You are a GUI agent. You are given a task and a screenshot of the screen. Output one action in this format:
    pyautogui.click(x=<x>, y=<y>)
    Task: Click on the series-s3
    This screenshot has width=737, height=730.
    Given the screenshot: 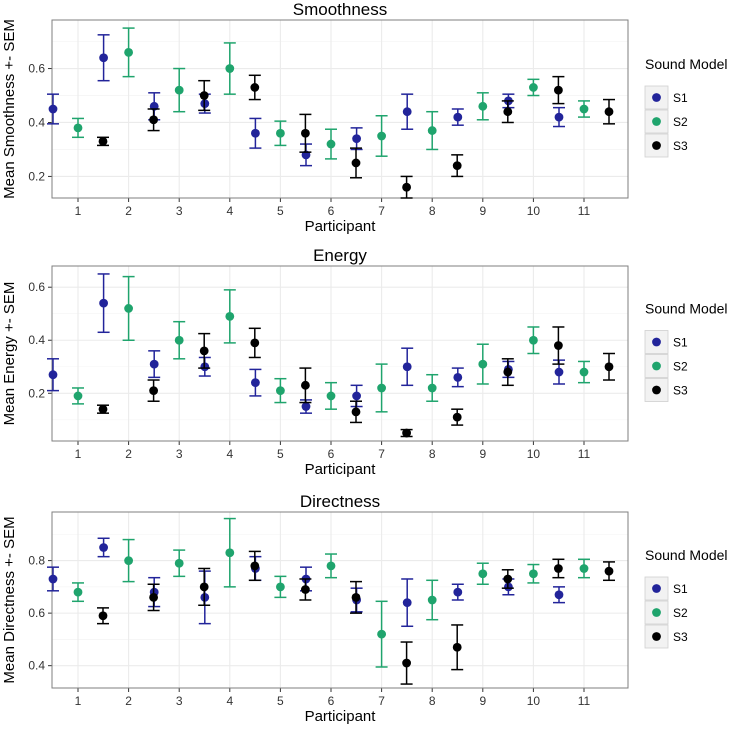 What is the action you would take?
    pyautogui.click(x=356, y=617)
    